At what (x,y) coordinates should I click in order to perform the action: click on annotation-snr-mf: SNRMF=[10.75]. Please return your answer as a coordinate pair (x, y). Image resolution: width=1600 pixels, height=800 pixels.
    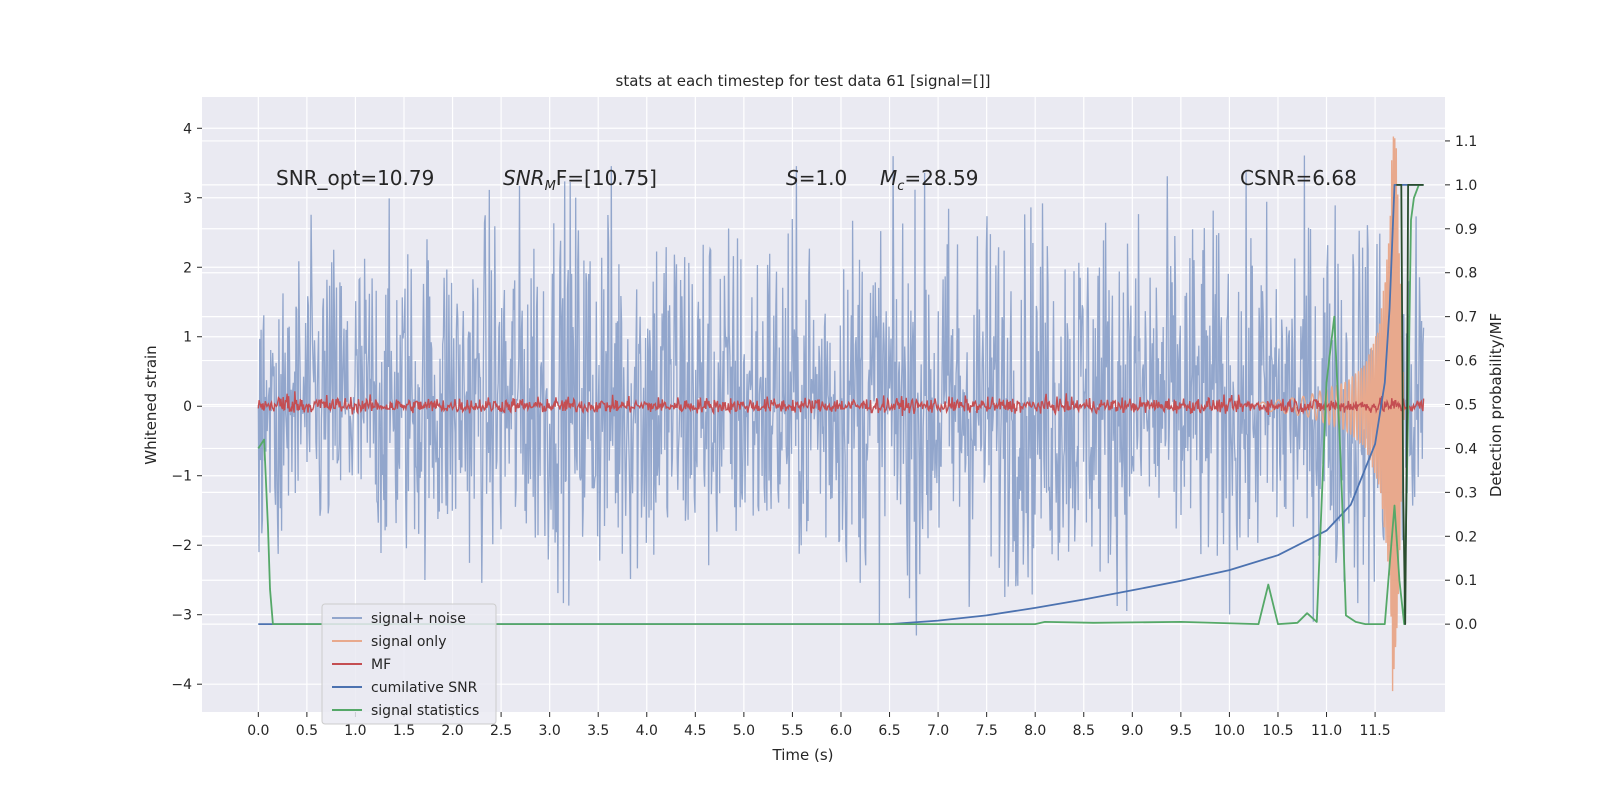
    Looking at the image, I should click on (580, 180).